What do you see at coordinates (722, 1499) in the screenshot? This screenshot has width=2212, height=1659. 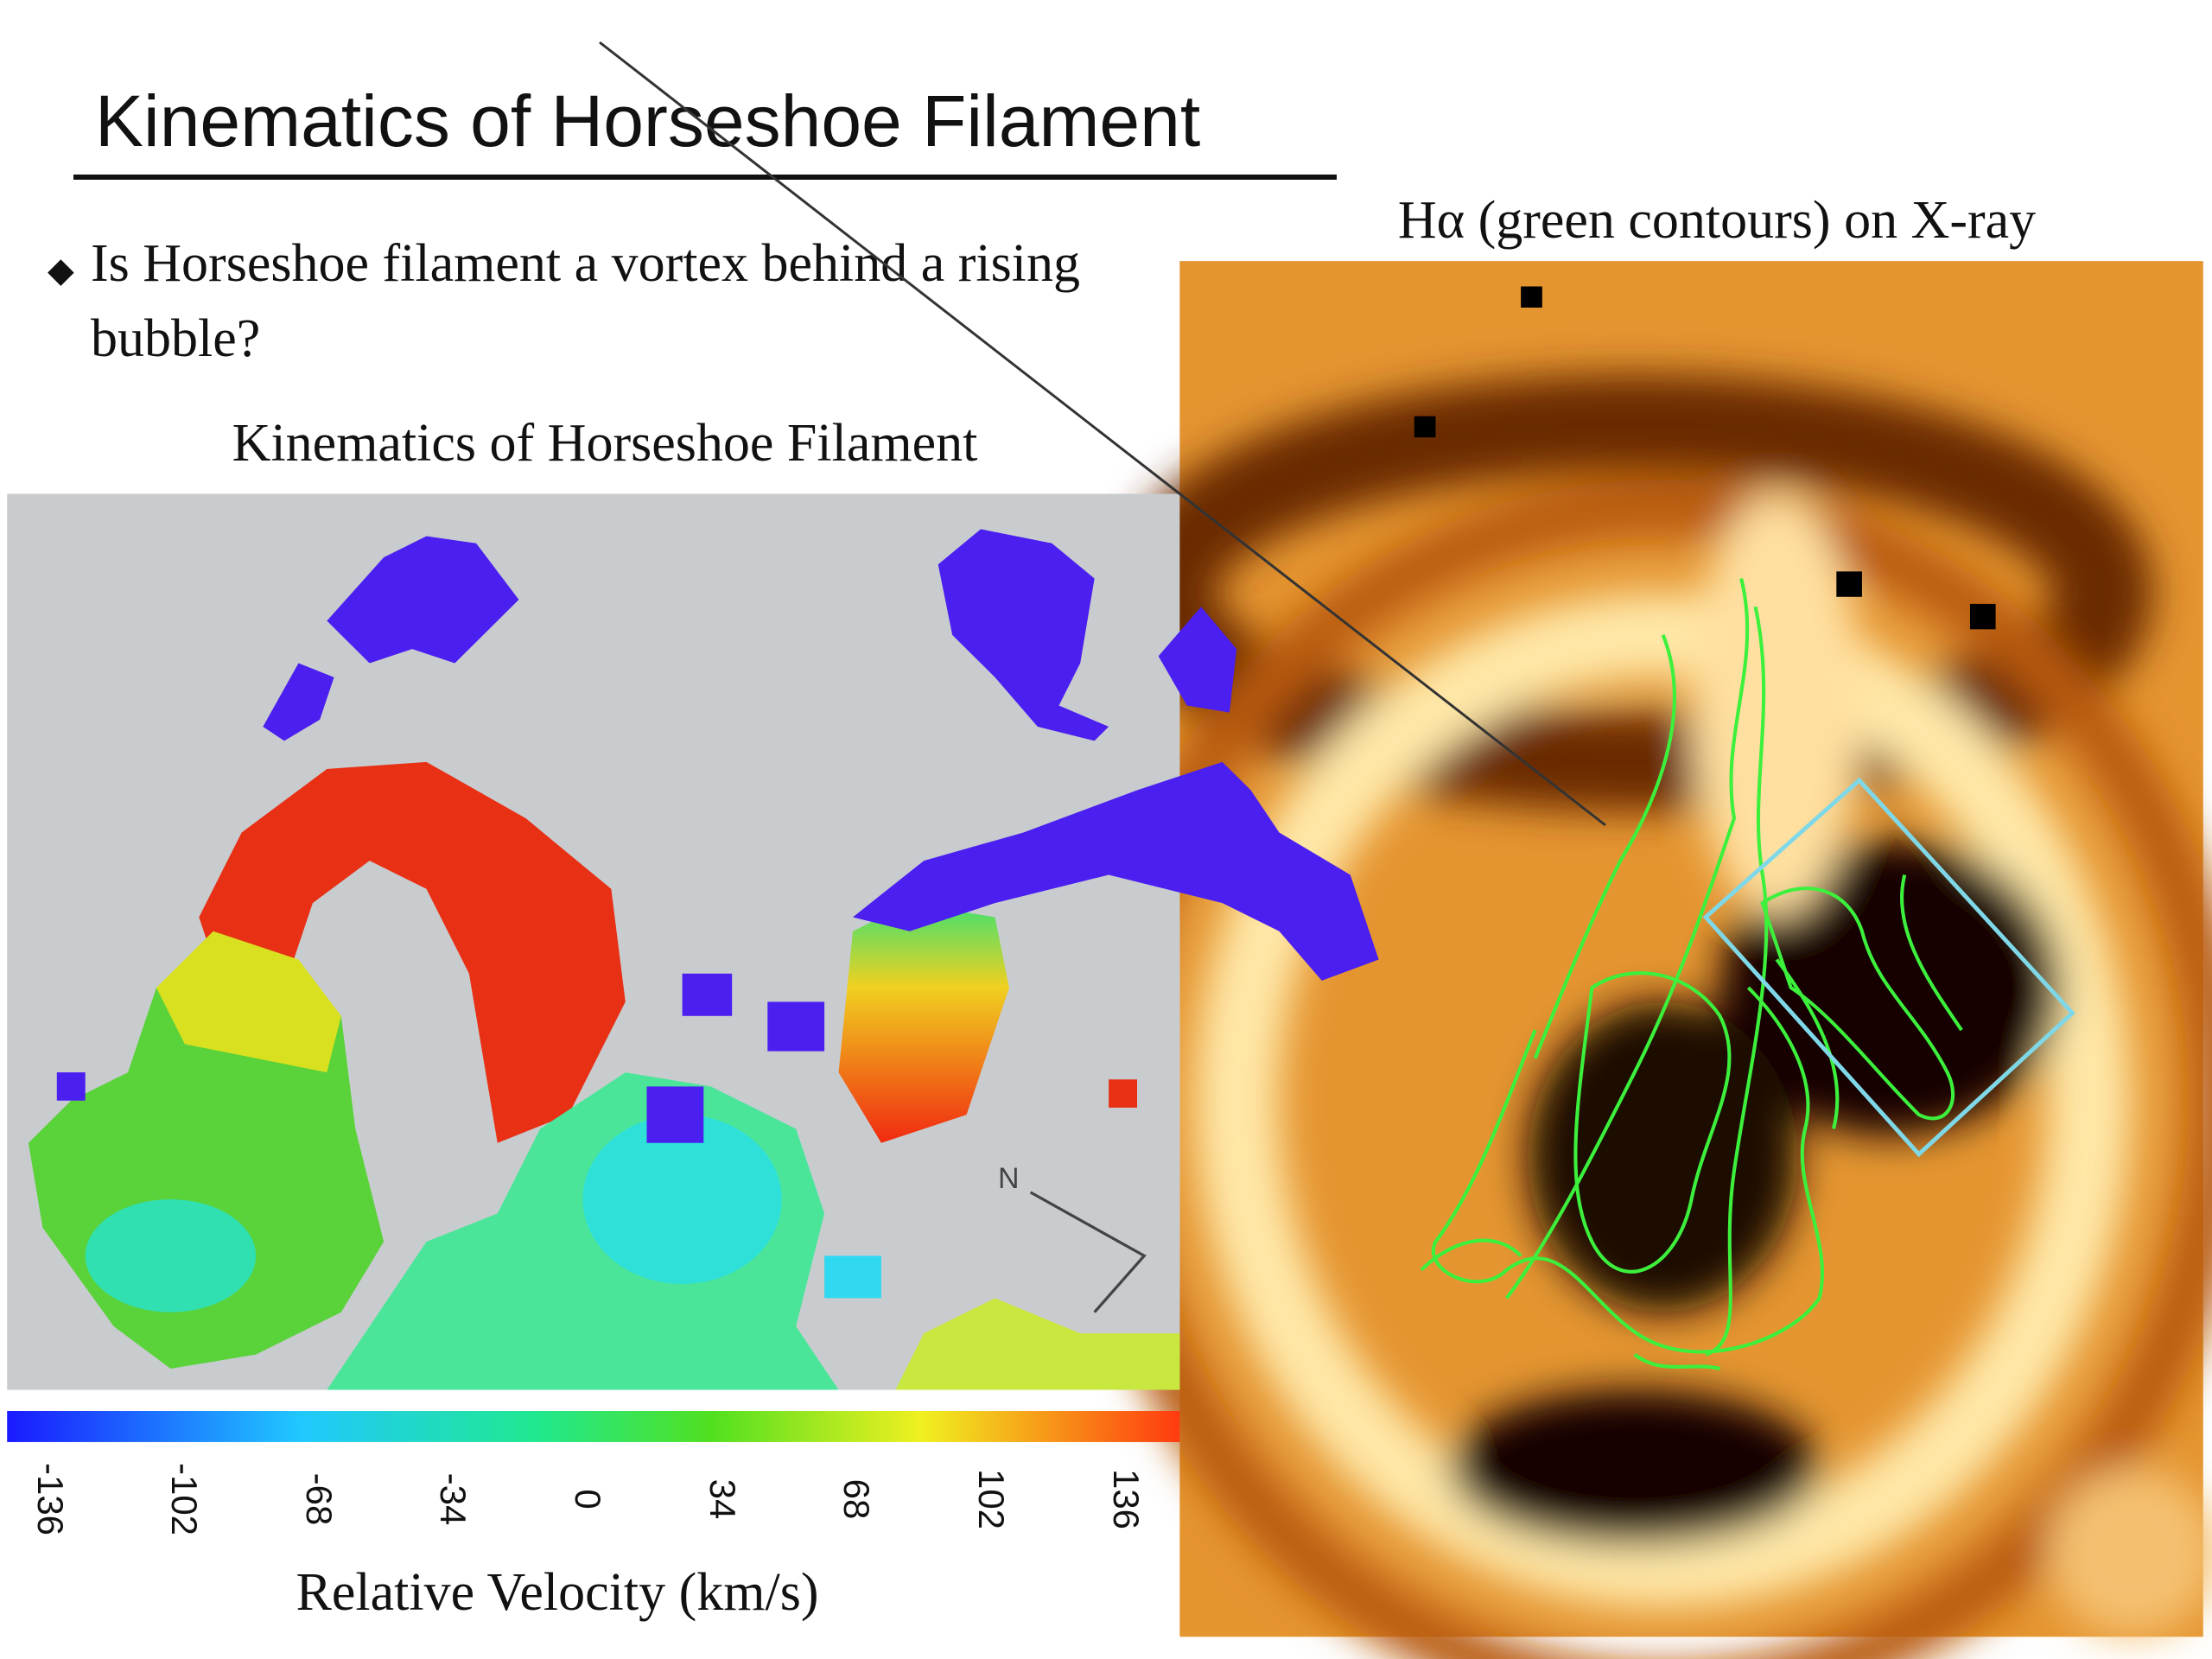 I see `colorbar-tick-label: 34` at bounding box center [722, 1499].